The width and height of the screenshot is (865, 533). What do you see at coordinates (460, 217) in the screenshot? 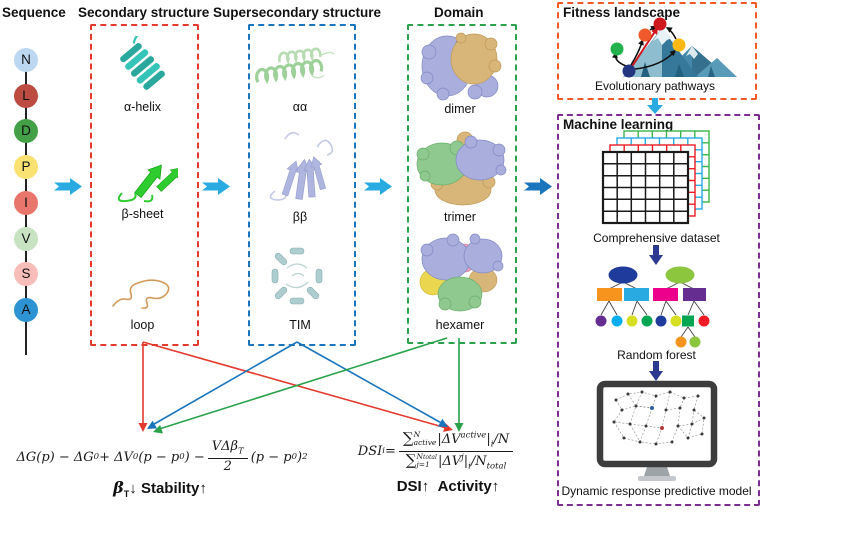
I see `trimer-label: trimer` at bounding box center [460, 217].